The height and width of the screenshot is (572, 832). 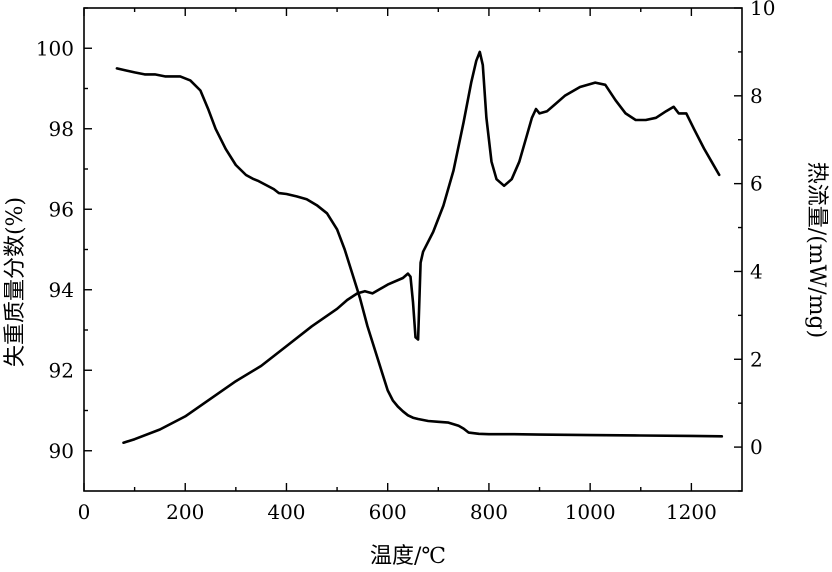 I want to click on left-y-axis-label: 失重质量分数(%), so click(x=15, y=282).